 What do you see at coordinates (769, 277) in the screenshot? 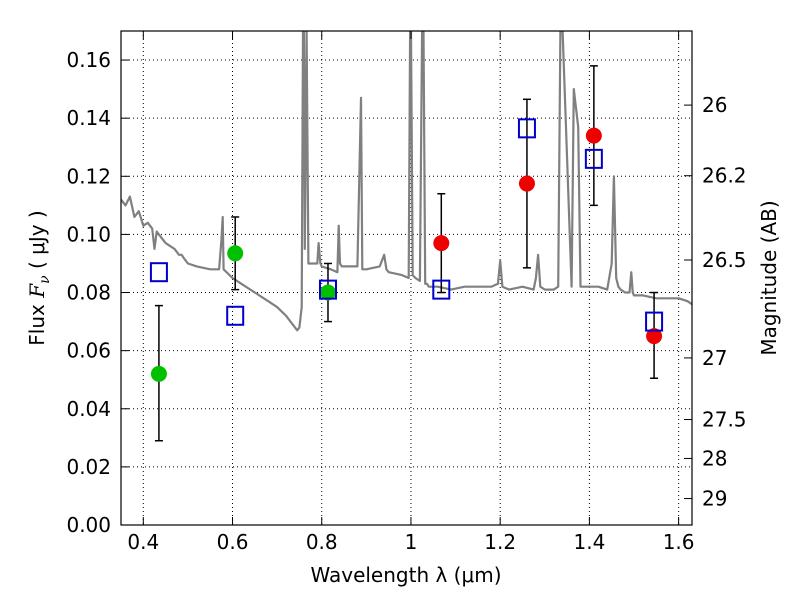
I see `y2-axis-label: Magnitude (AB)` at bounding box center [769, 277].